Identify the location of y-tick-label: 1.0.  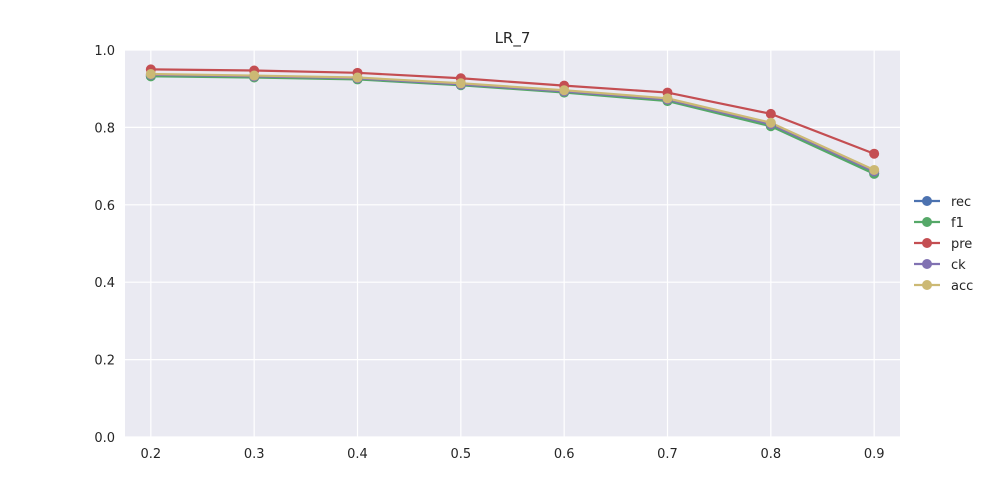
(104, 51).